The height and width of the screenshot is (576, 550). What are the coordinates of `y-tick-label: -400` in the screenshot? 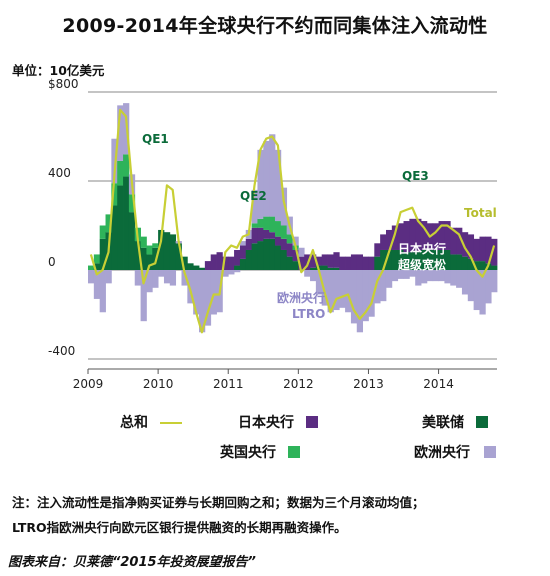 It's located at (61, 351).